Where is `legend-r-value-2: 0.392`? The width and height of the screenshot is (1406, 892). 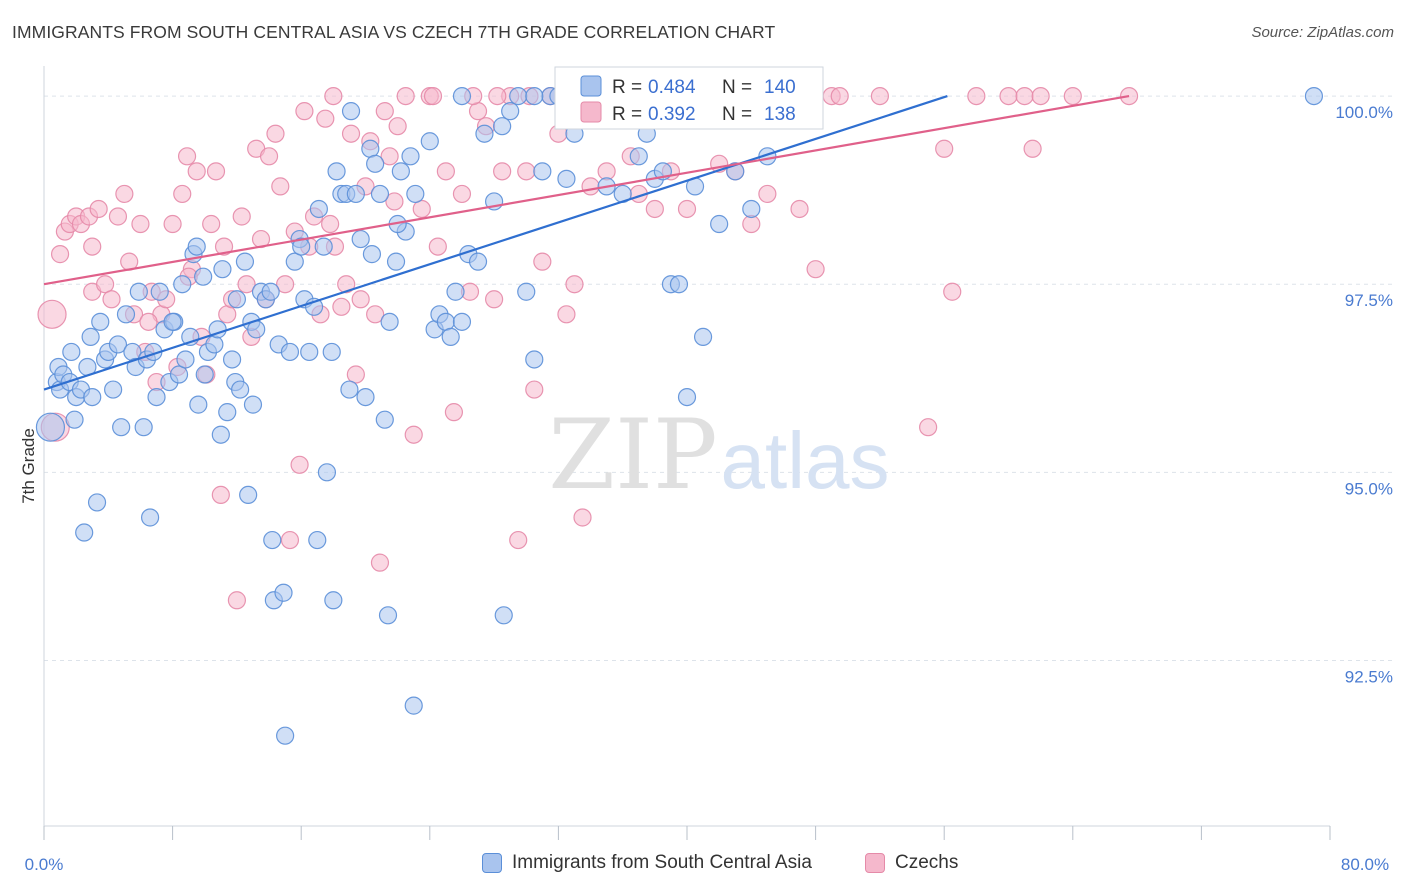
legend-r-value-2: 0.392 is located at coordinates (672, 114).